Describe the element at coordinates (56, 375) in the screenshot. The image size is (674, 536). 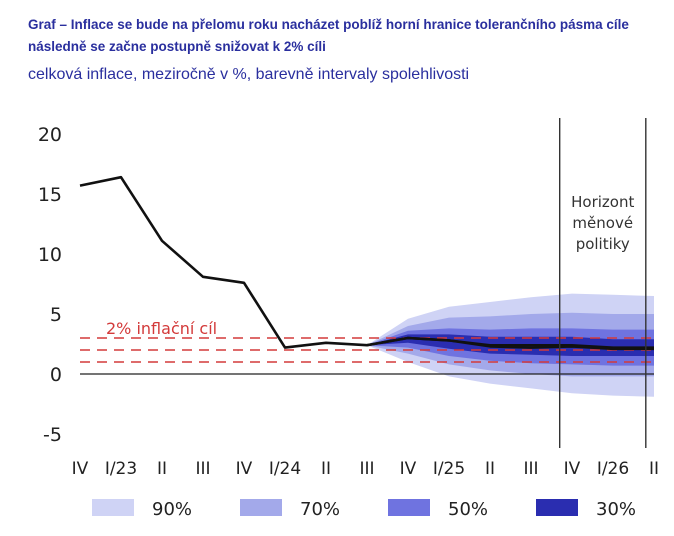
I see `y-tick-label: 0` at that location.